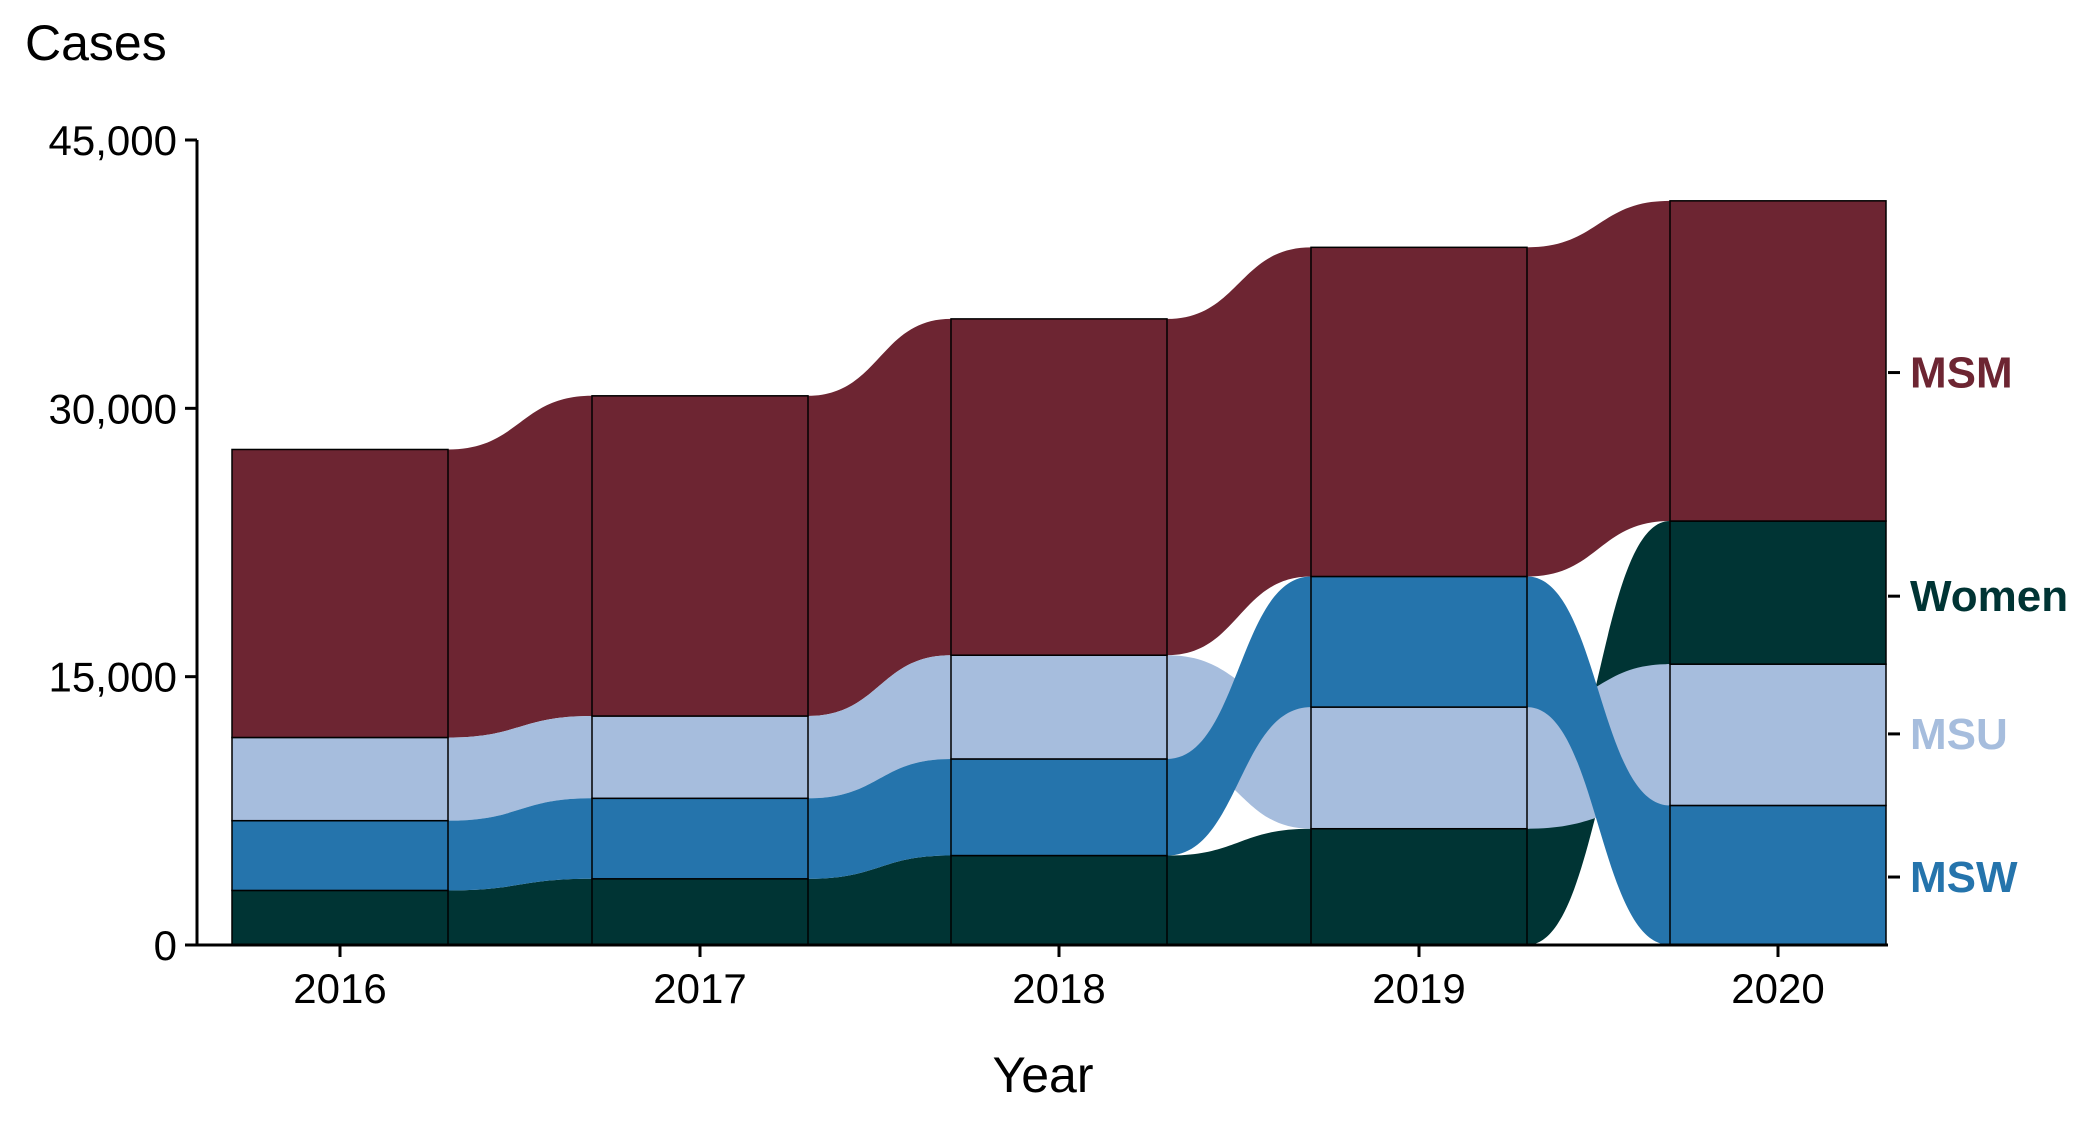 The height and width of the screenshot is (1125, 2100). What do you see at coordinates (879, 727) in the screenshot?
I see `ribbon-msu-2017-2018` at bounding box center [879, 727].